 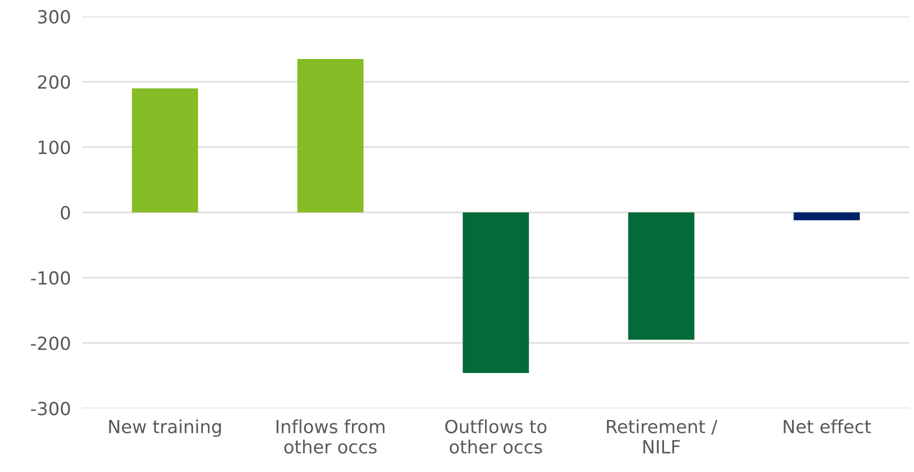 I want to click on y-tick-label: 200, so click(x=54, y=82).